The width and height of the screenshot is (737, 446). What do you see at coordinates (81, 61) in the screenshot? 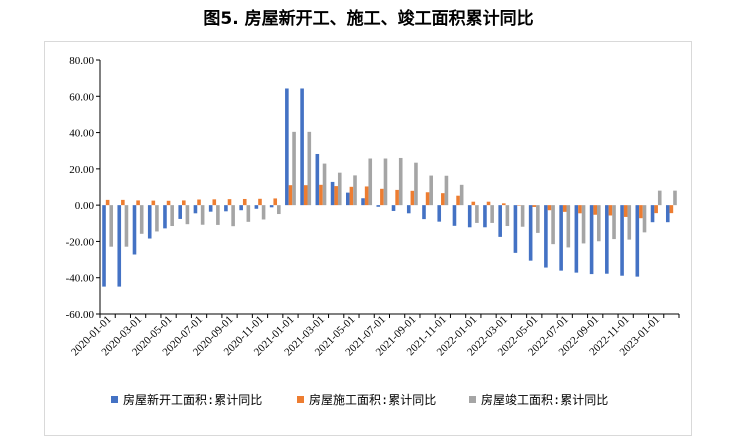
I see `y-tick-label: 80.00` at bounding box center [81, 61].